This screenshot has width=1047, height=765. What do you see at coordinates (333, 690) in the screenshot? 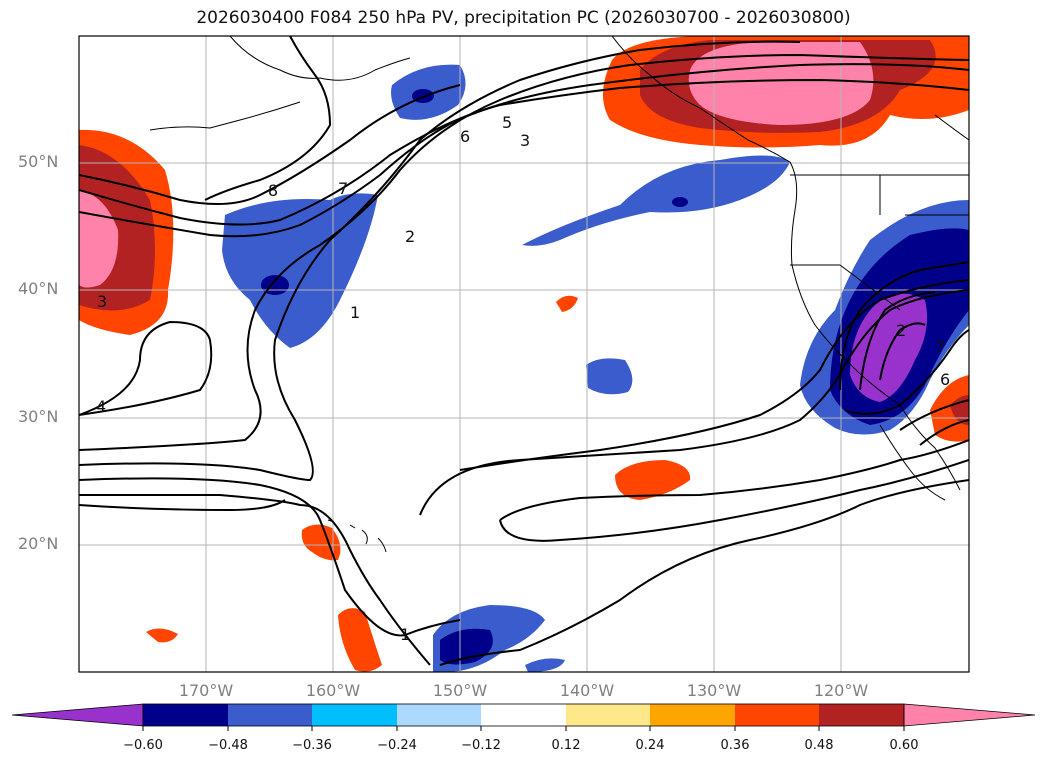
I see `lon-label-160w: 160°W` at bounding box center [333, 690].